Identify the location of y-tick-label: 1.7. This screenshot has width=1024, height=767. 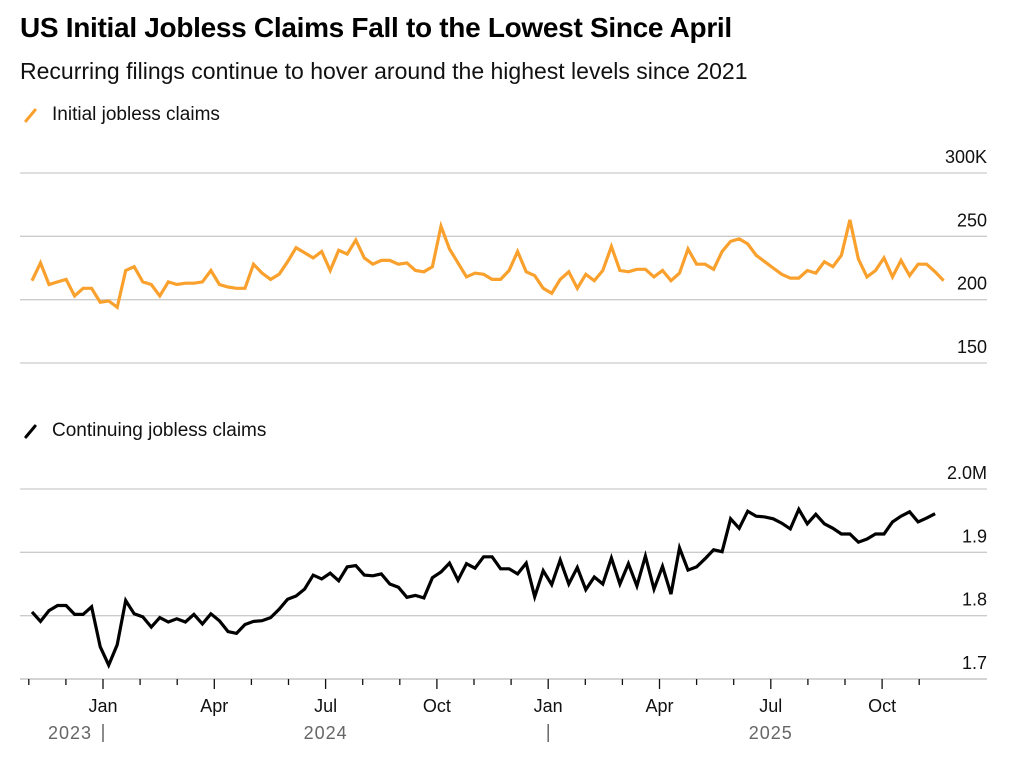
(974, 663).